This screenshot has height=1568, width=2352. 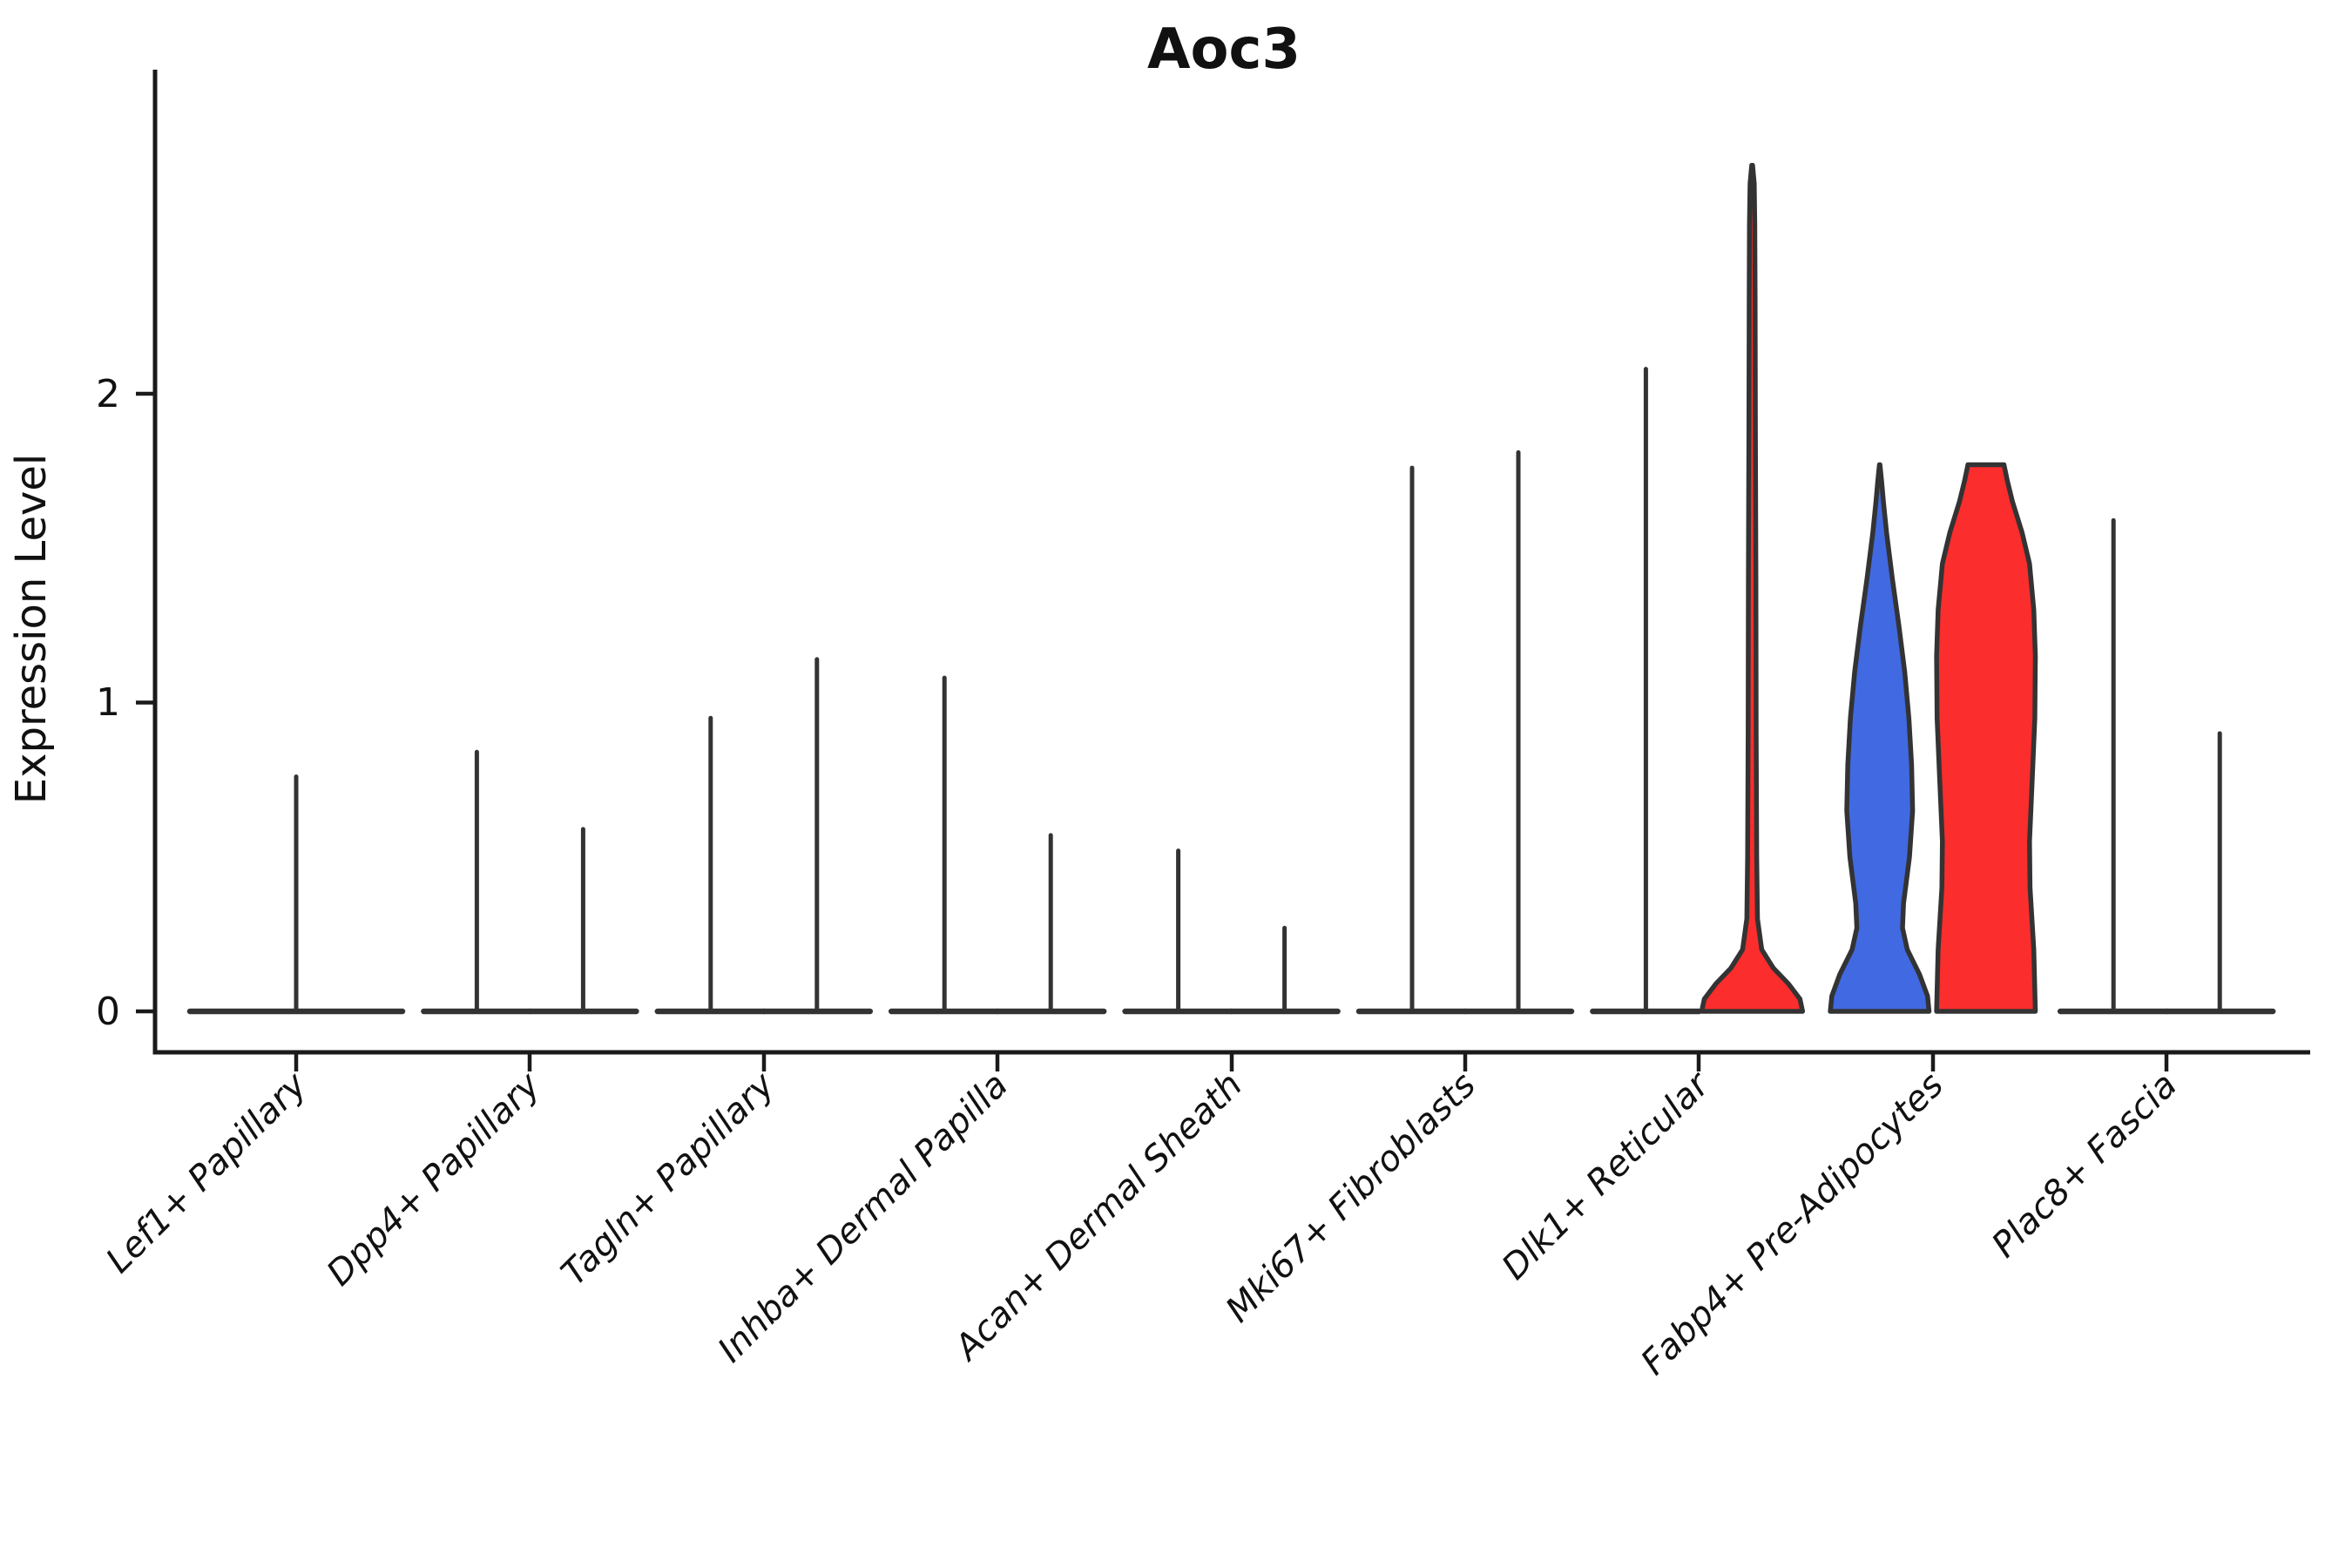 I want to click on x-tick-label-dpp4-papillary: Dpp4+ Papillary, so click(x=434, y=1179).